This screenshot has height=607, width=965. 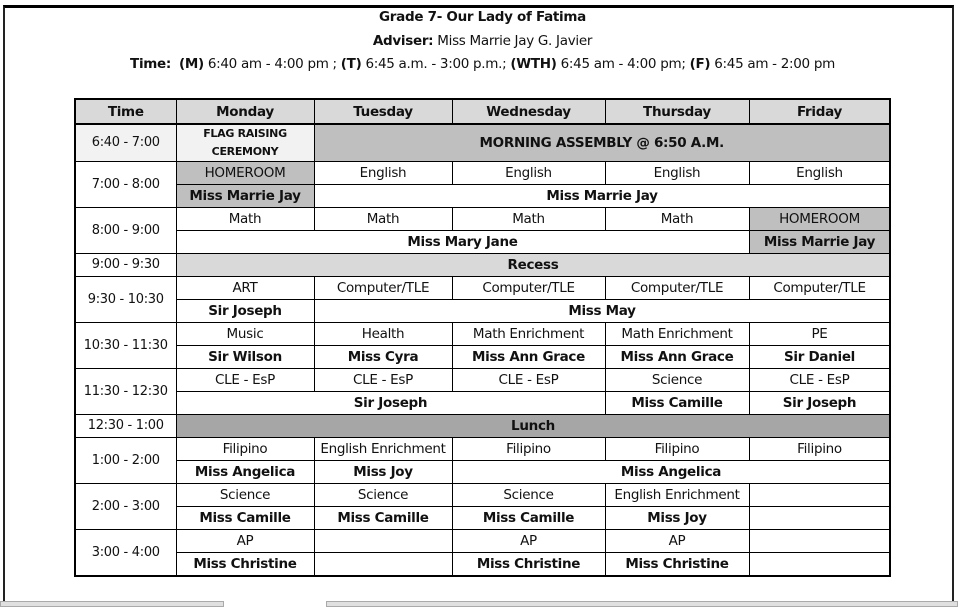 I want to click on time-slot: 1:00 - 2:00, so click(x=125, y=460).